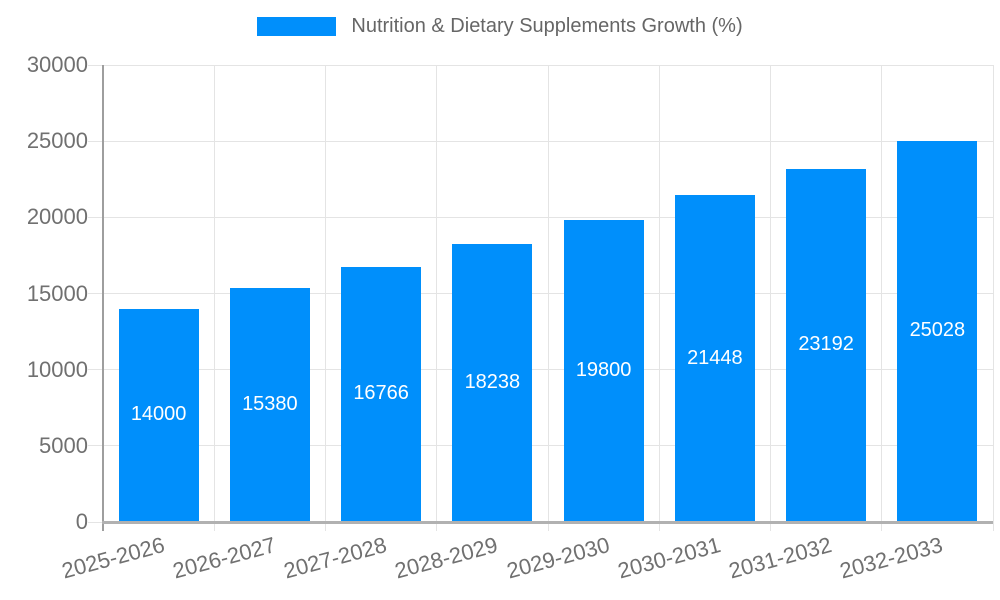 The image size is (1000, 600). What do you see at coordinates (57, 369) in the screenshot?
I see `y-axis-label: 10000` at bounding box center [57, 369].